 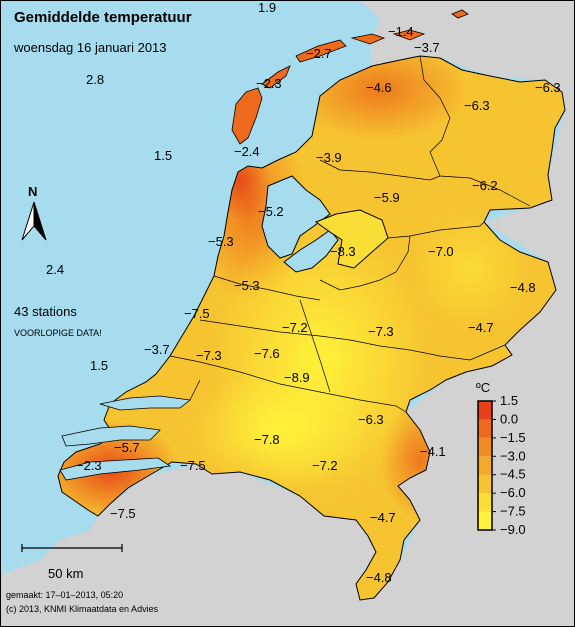 I want to click on made-timestamp: gemaakt: 17–01–2013, 05:20, so click(x=64, y=595).